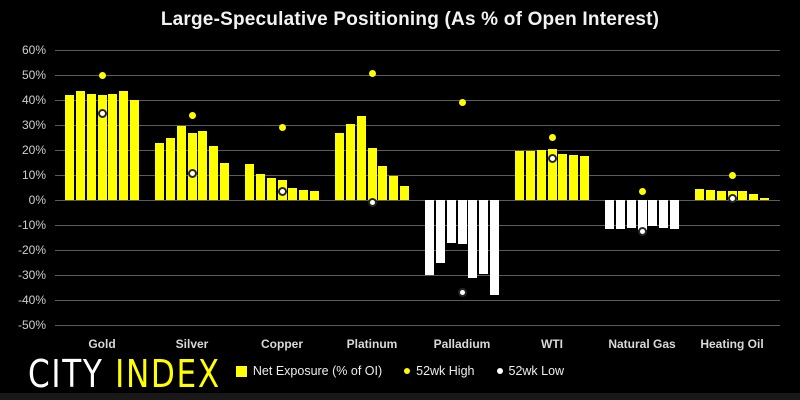 The image size is (800, 400). What do you see at coordinates (372, 344) in the screenshot?
I see `category-label: Platinum` at bounding box center [372, 344].